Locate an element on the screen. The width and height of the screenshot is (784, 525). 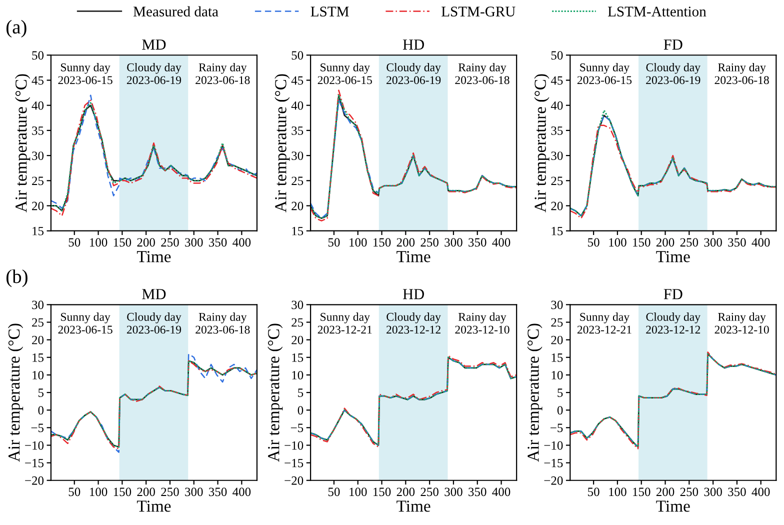
legend-label: LSTM is located at coordinates (329, 11).